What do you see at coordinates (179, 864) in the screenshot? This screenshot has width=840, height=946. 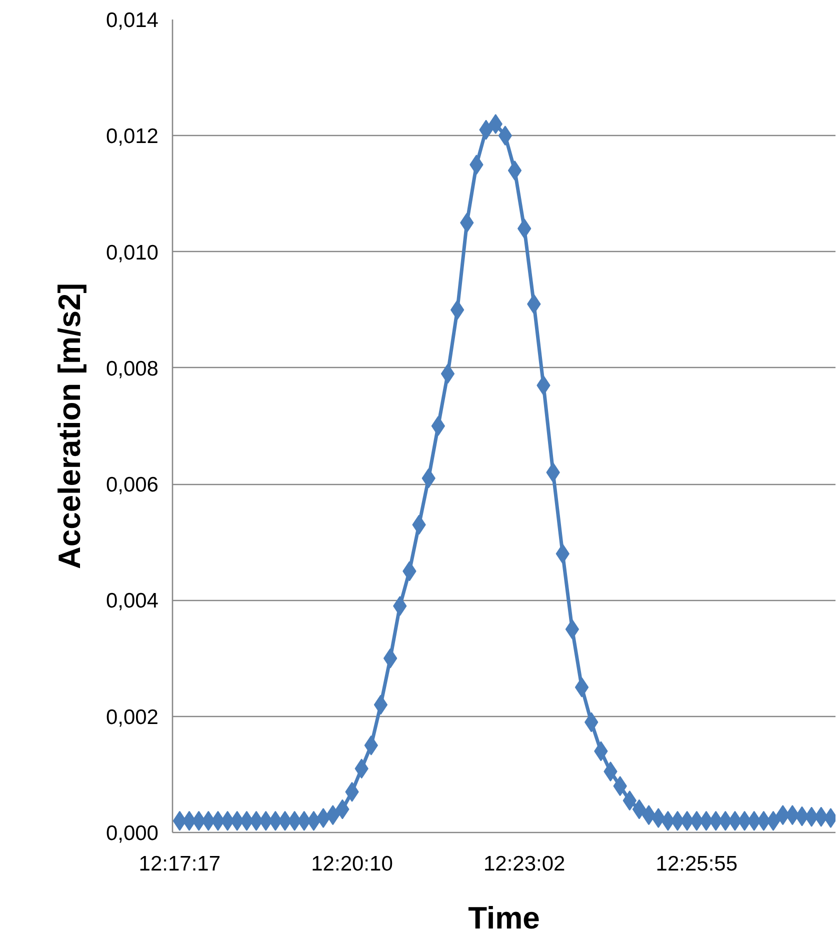 I see `x-tick-label: 12:17:17` at bounding box center [179, 864].